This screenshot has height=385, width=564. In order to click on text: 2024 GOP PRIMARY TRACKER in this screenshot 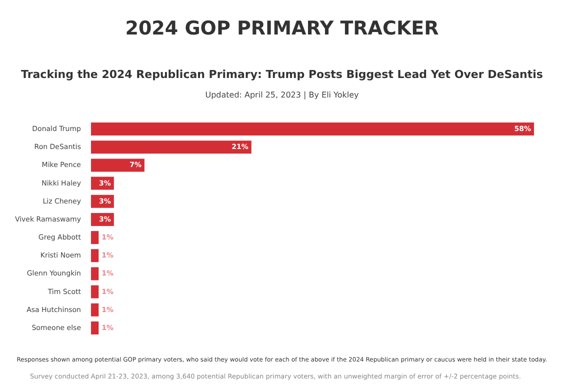, I will do `click(282, 29)`.